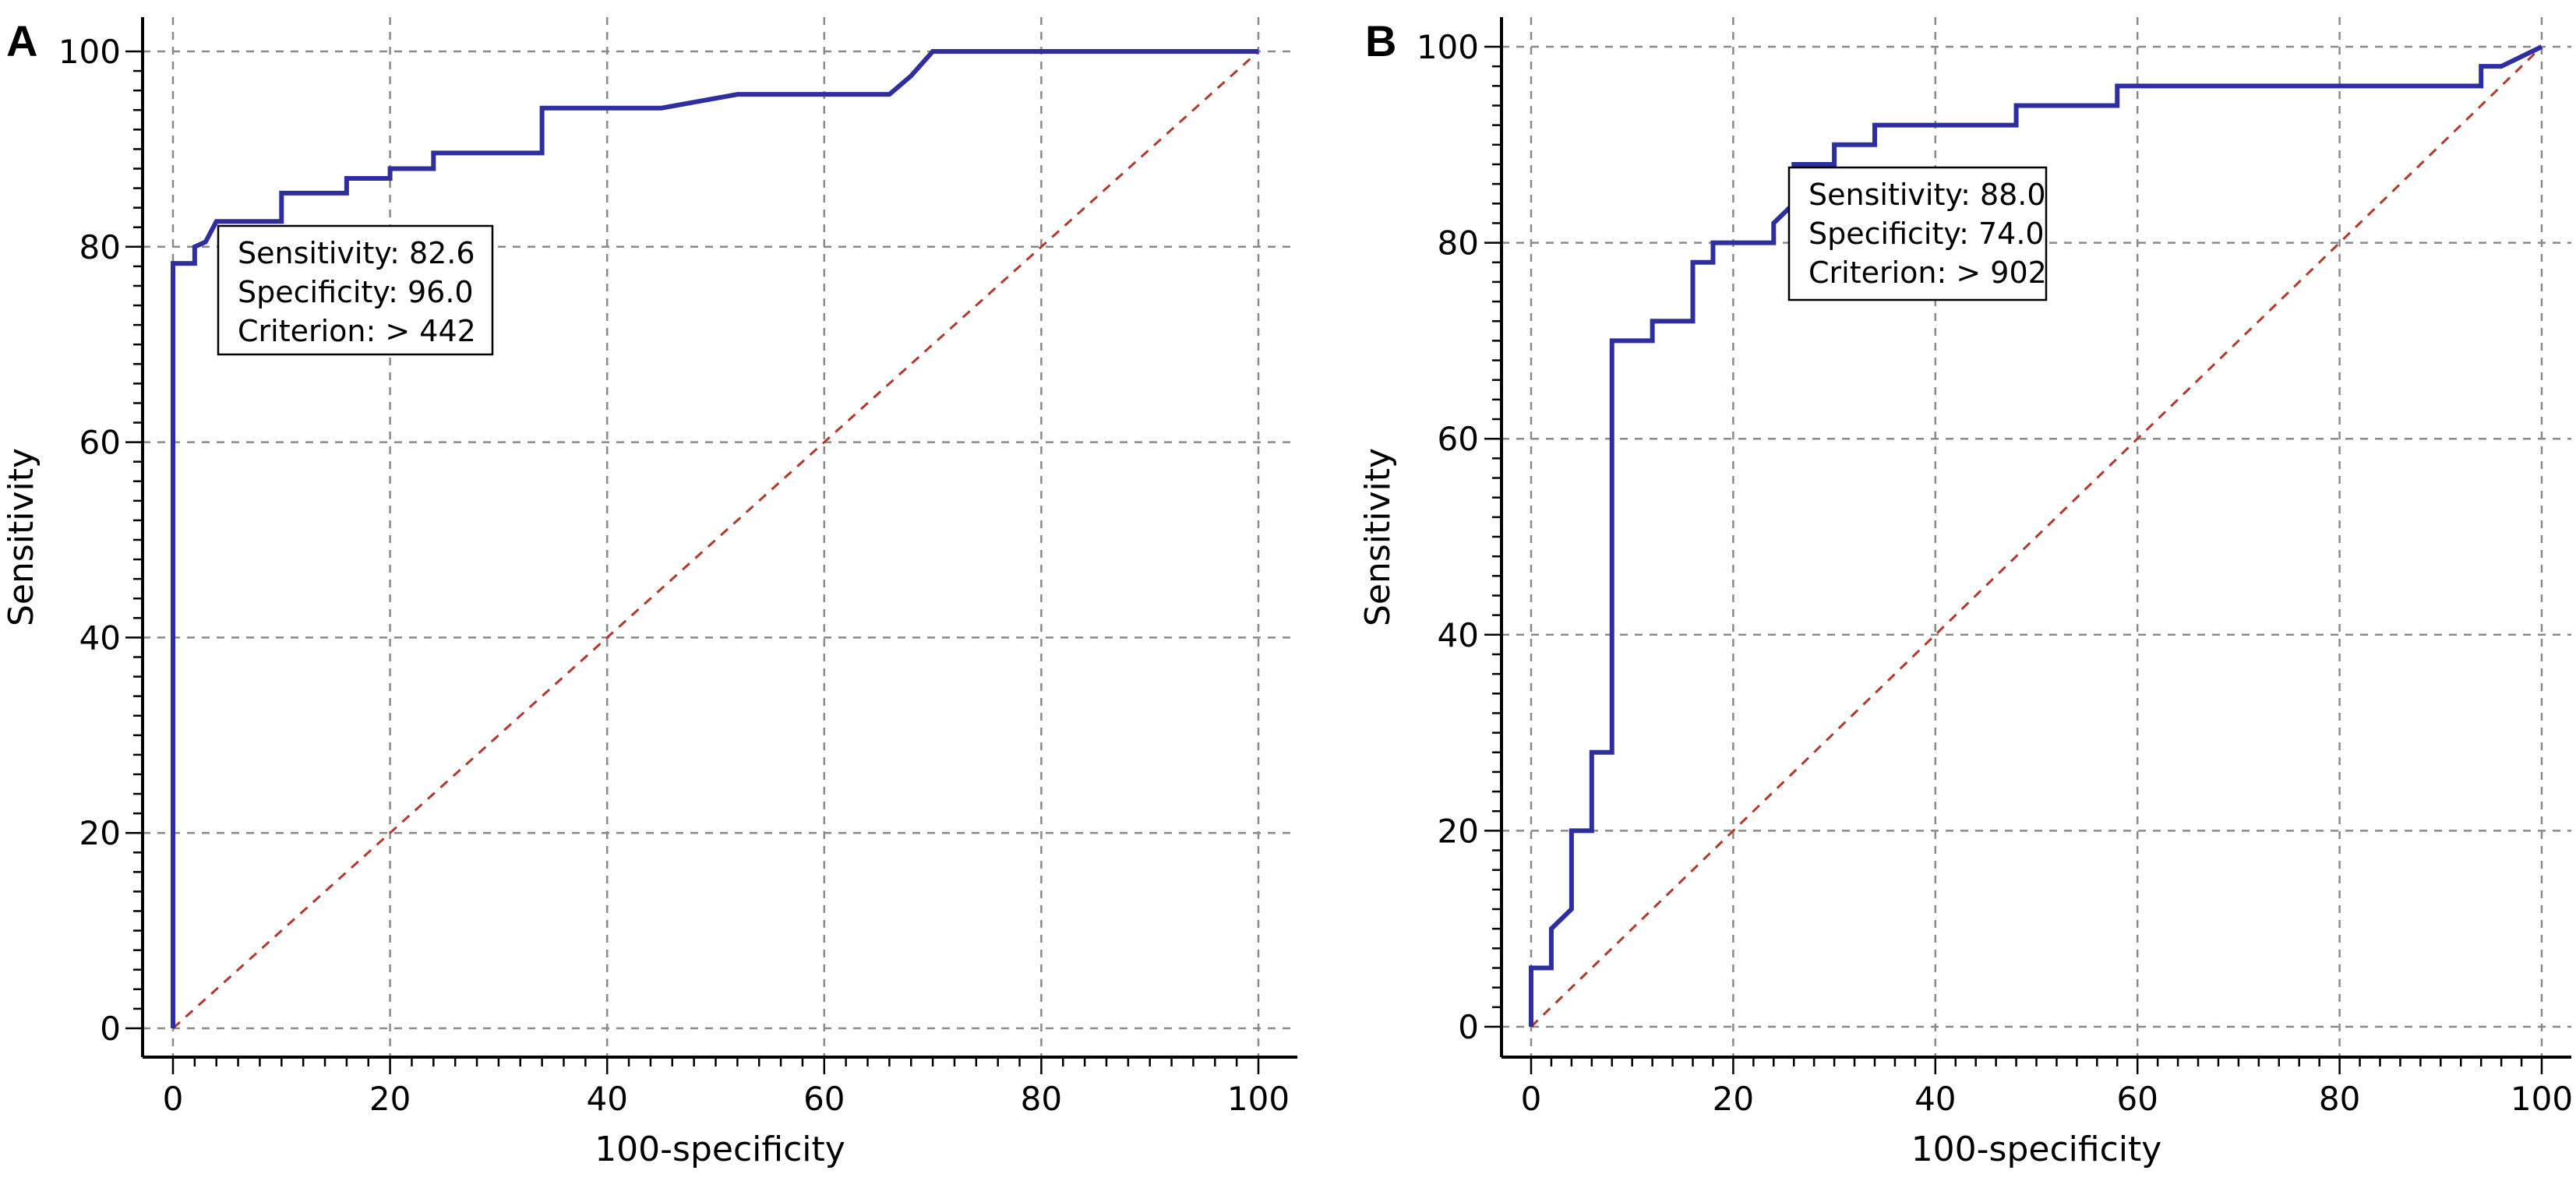 Image resolution: width=2576 pixels, height=1188 pixels. What do you see at coordinates (1927, 273) in the screenshot?
I see `annotation-line: Criterion: > 902` at bounding box center [1927, 273].